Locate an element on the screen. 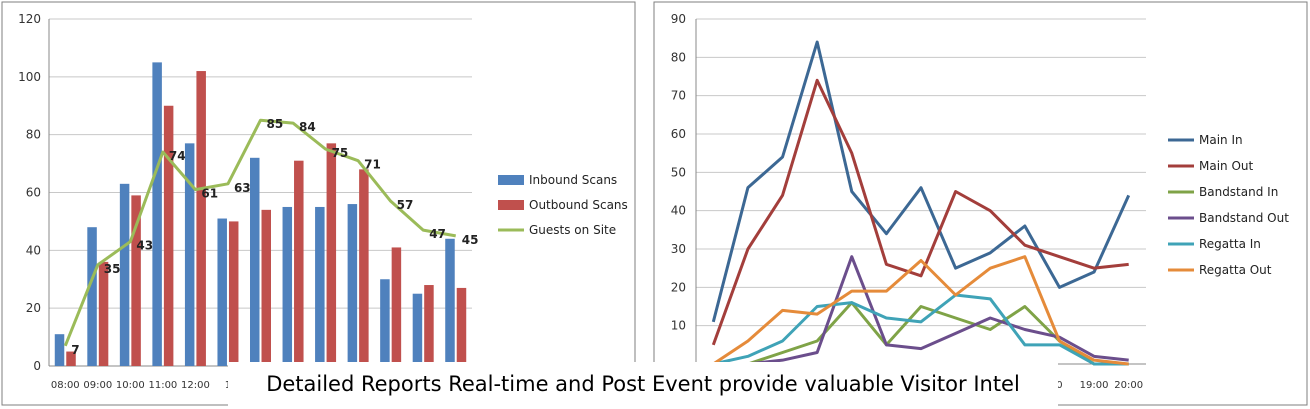  chart1-y-tick-label: 100 is located at coordinates (29, 77).